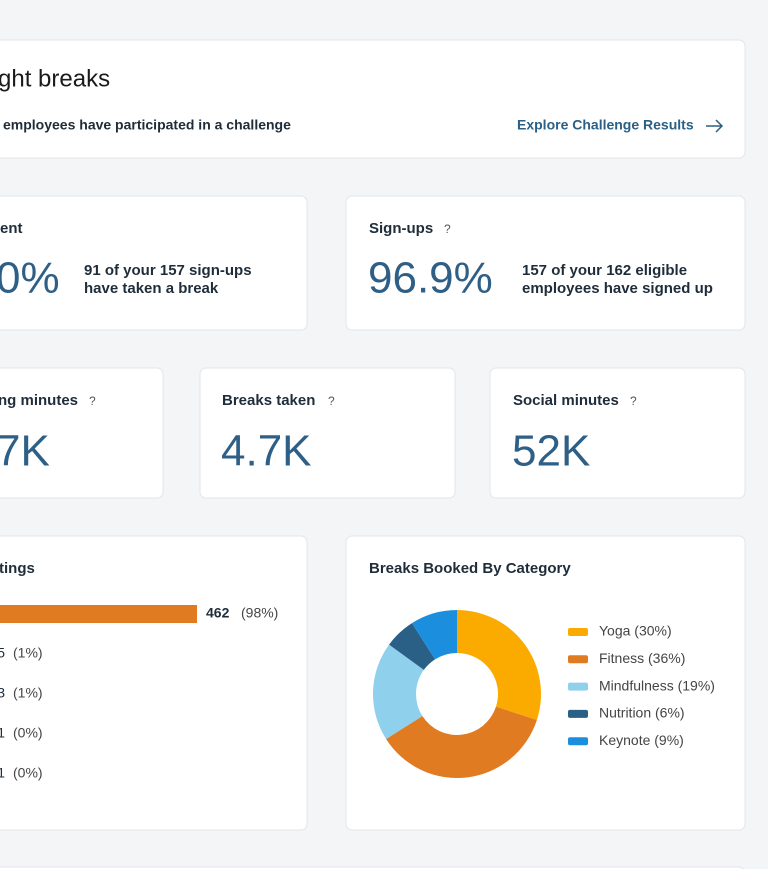 The image size is (768, 869). I want to click on challenge-link: Explore Challenge Results, so click(605, 125).